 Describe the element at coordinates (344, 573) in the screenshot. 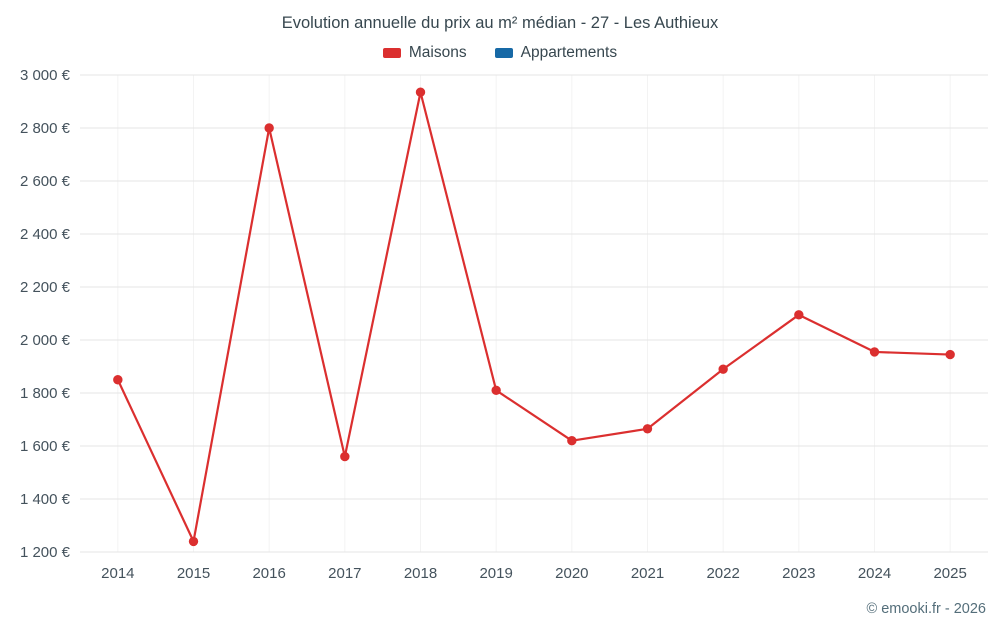

I see `x-axis-label: 2017` at that location.